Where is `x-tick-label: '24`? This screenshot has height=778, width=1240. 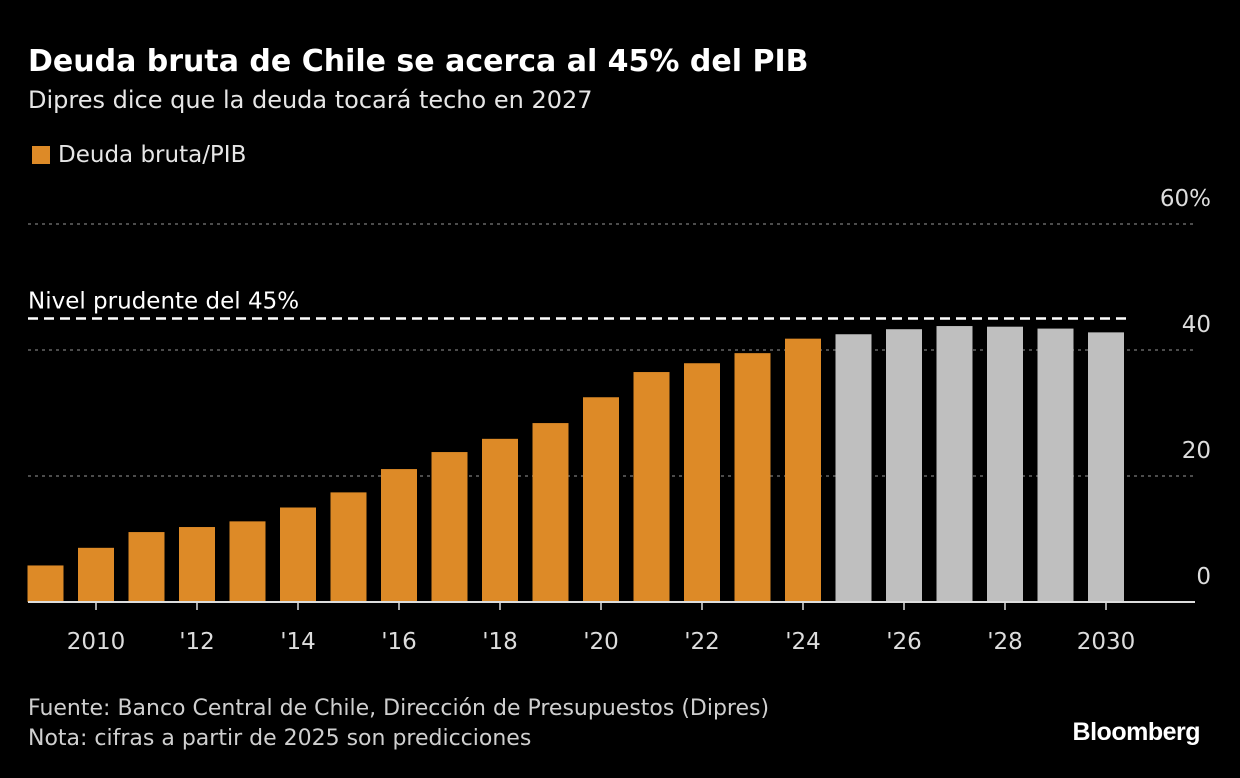 x-tick-label: '24 is located at coordinates (803, 642).